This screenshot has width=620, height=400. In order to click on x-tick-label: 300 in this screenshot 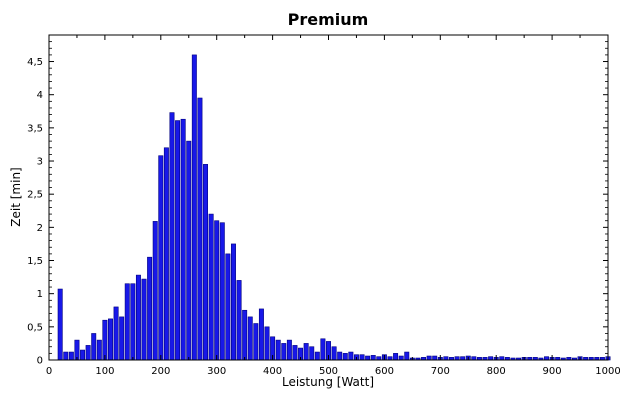, I will do `click(216, 371)`.